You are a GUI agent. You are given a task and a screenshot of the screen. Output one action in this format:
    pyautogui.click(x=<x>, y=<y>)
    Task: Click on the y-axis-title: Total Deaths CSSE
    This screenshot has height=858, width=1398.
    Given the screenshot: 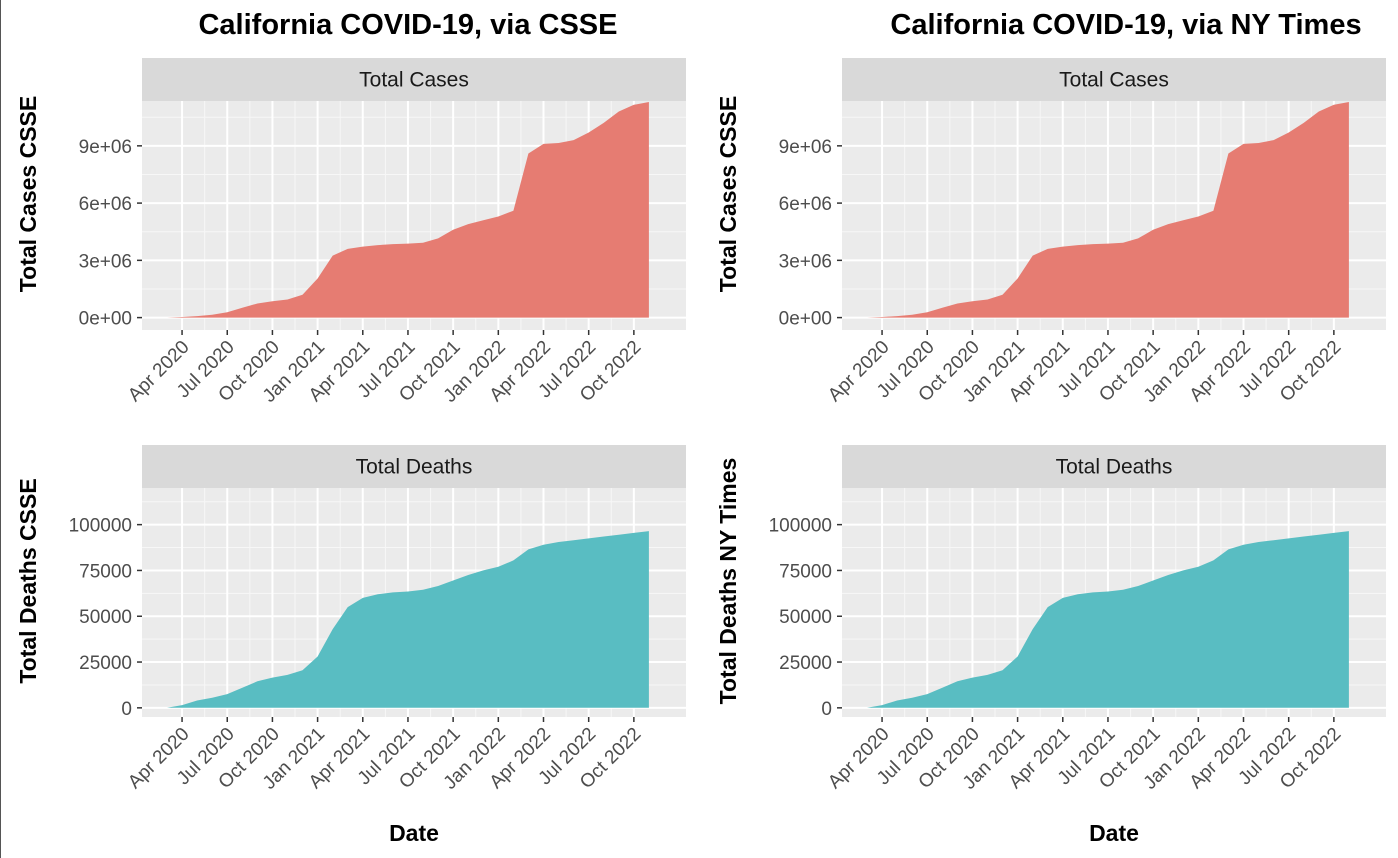 What is the action you would take?
    pyautogui.click(x=28, y=580)
    